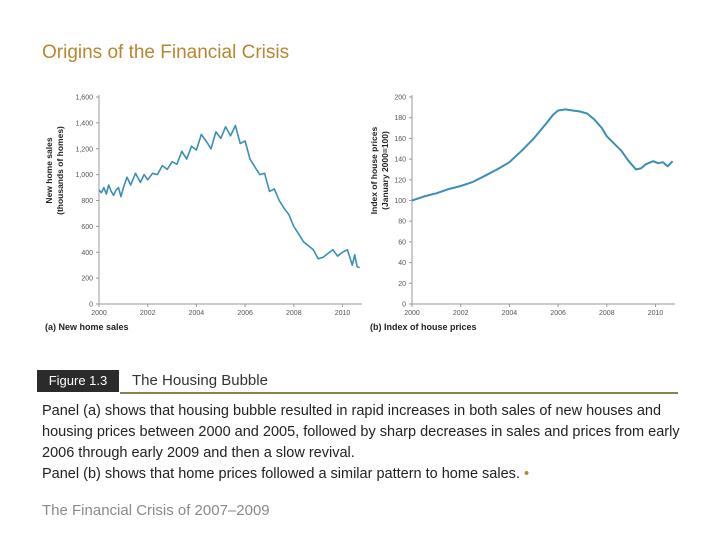 The height and width of the screenshot is (540, 720). What do you see at coordinates (400, 139) in the screenshot?
I see `y-tick-label: 160` at bounding box center [400, 139].